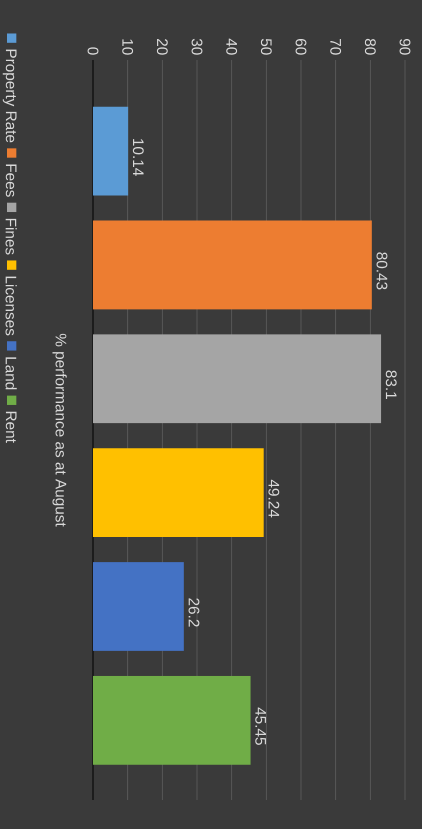 This screenshot has width=422, height=829. What do you see at coordinates (266, 46) in the screenshot?
I see `x-tick-label: 50` at bounding box center [266, 46].